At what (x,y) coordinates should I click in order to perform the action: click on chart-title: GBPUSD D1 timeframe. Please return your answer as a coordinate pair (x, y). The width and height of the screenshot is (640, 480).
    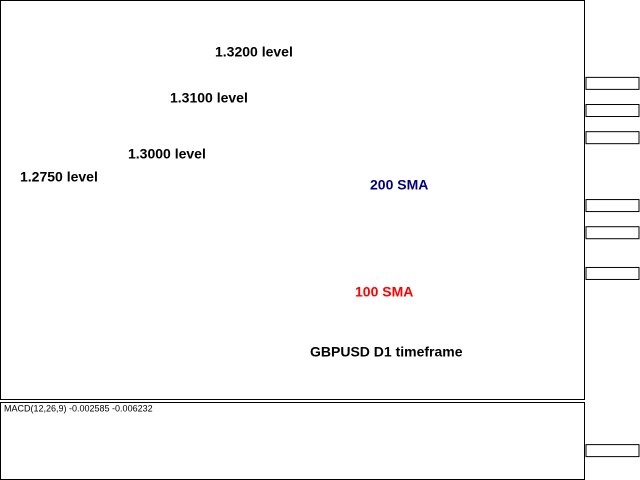
    Looking at the image, I should click on (386, 352).